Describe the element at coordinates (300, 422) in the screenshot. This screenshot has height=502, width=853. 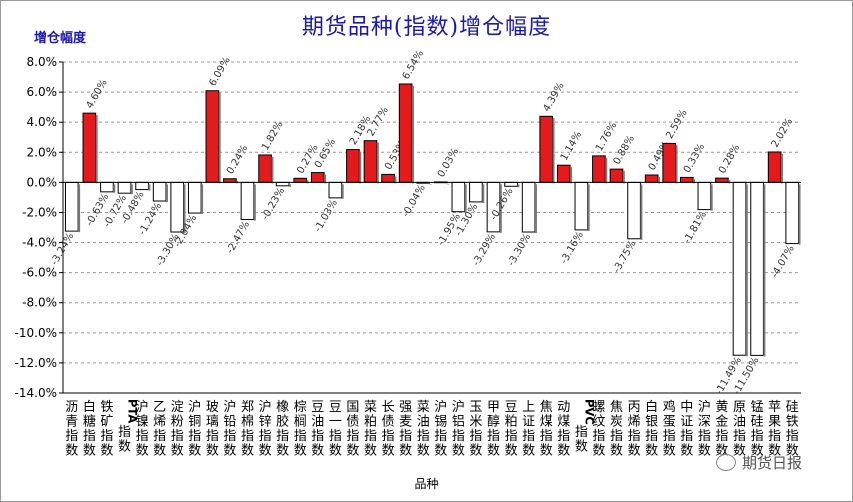
I see `svg-text: 榈` at that location.